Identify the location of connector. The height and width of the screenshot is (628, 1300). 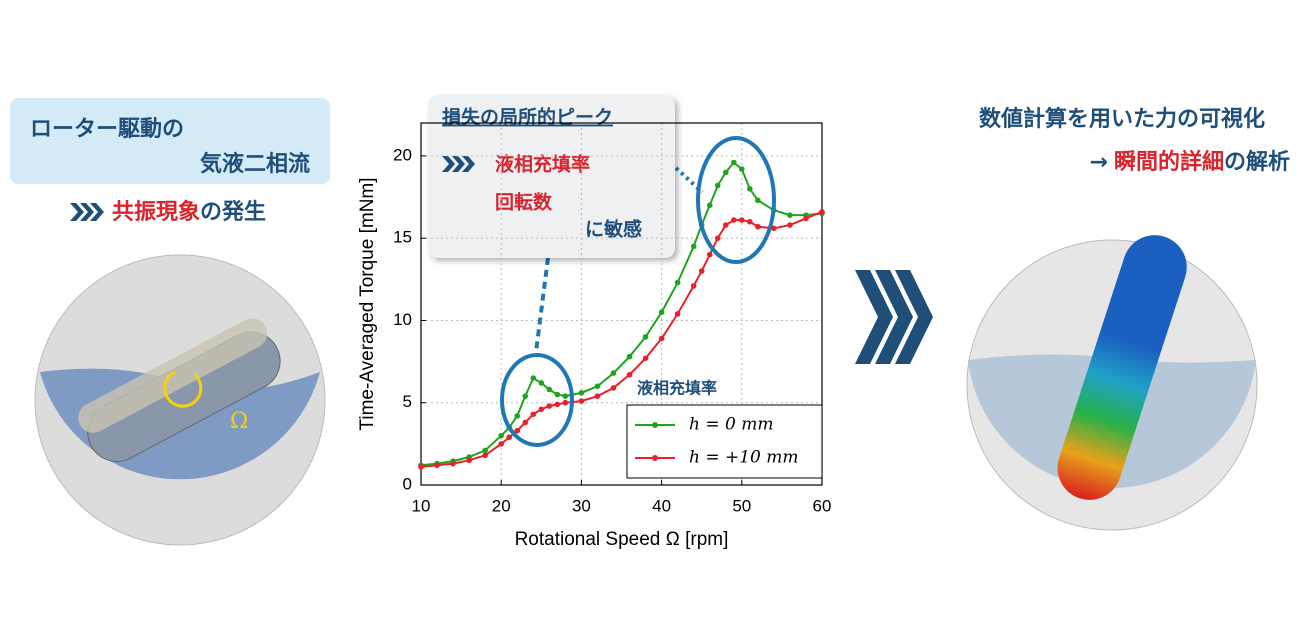
(542, 305).